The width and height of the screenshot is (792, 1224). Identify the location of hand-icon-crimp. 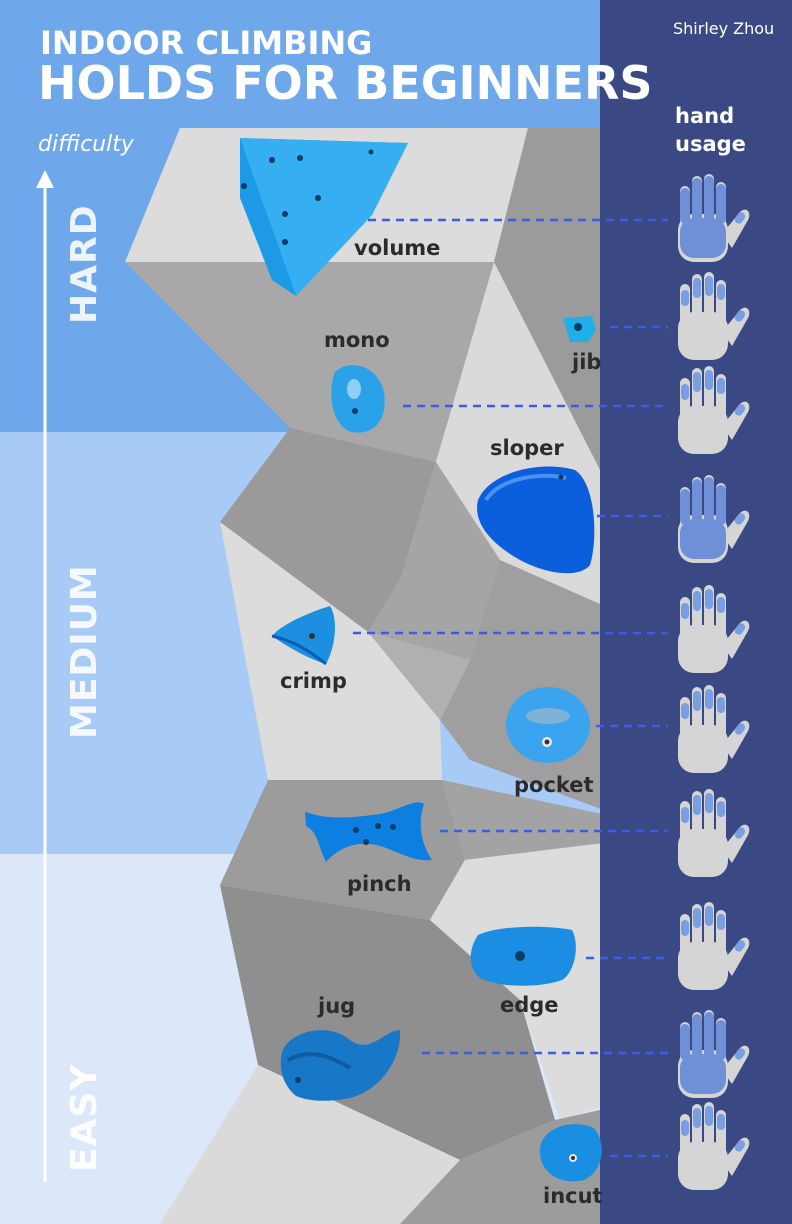
(714, 629).